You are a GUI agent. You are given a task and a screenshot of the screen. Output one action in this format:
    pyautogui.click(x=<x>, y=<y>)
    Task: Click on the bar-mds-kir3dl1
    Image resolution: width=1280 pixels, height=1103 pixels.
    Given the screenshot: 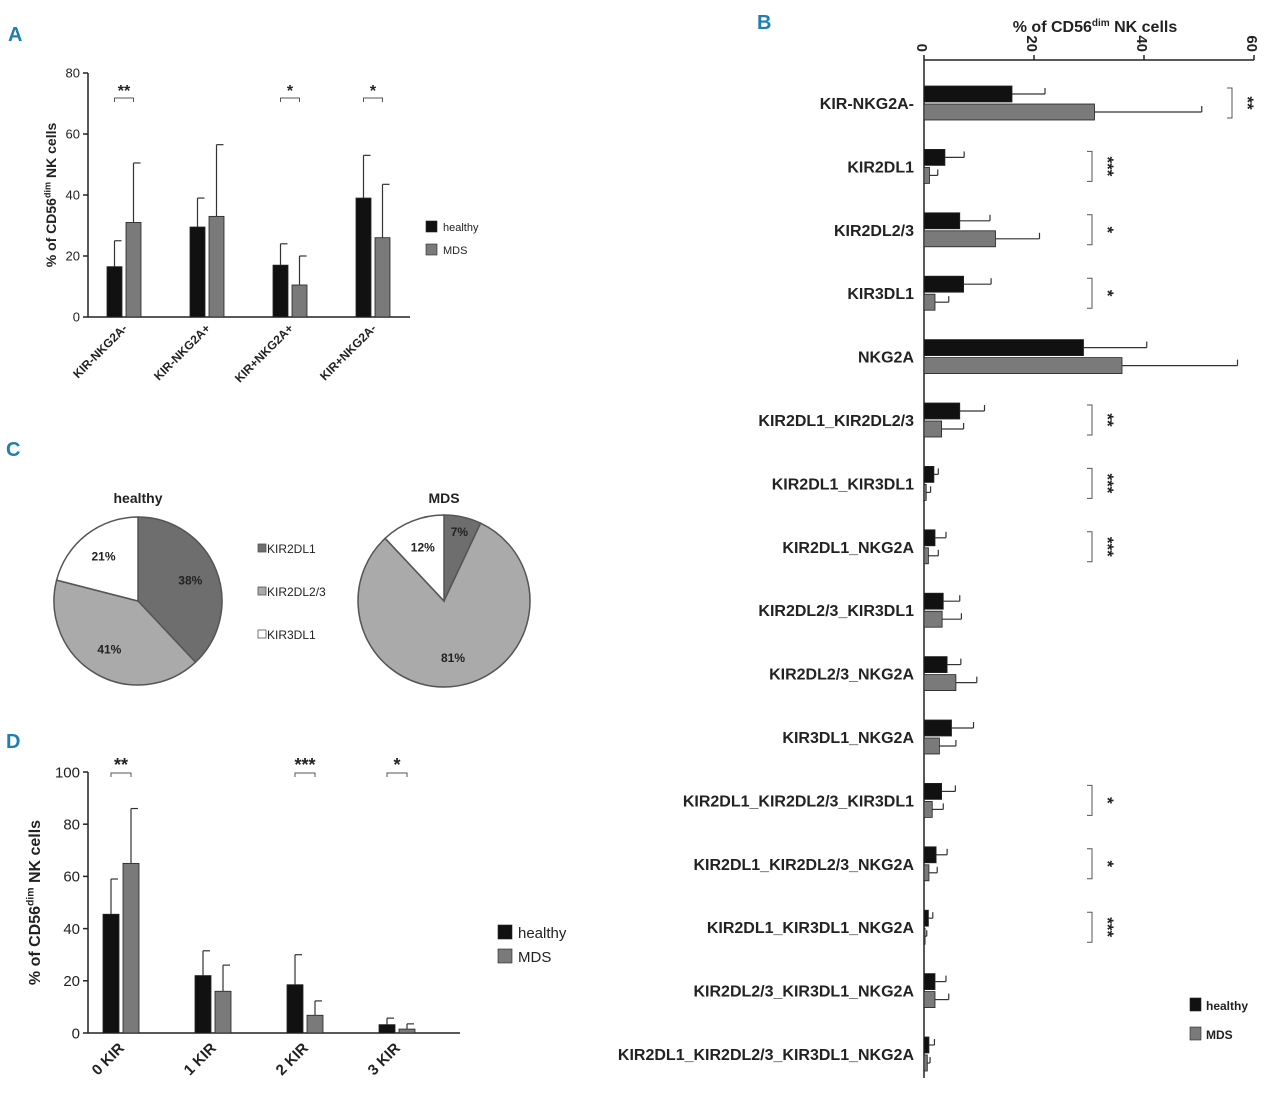 What is the action you would take?
    pyautogui.click(x=929, y=302)
    